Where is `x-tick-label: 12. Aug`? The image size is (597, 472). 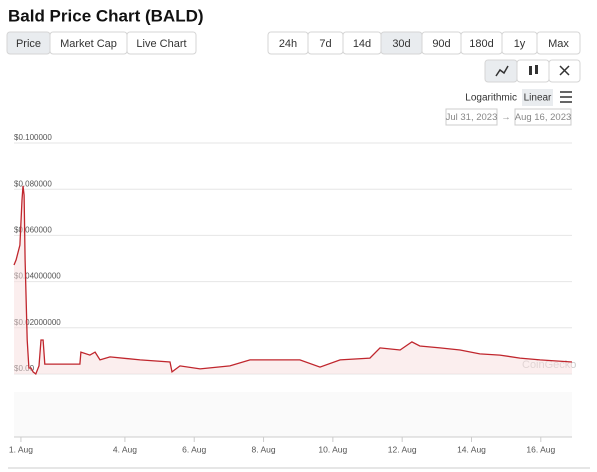 x-tick-label: 12. Aug is located at coordinates (402, 449).